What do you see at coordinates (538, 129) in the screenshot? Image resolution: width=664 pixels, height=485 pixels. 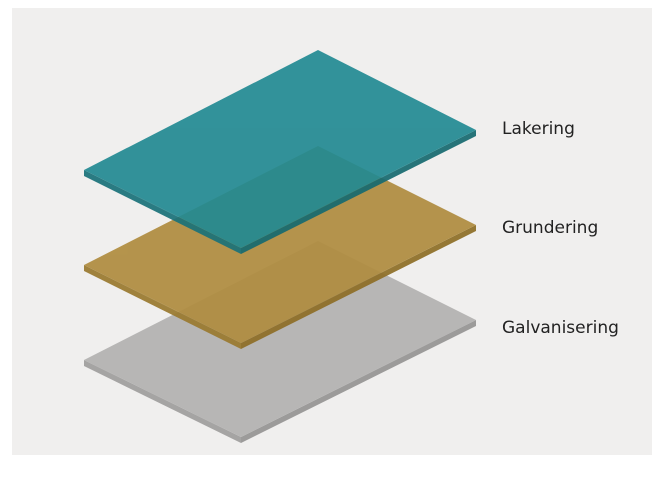 I see `layer-label: Lakering` at bounding box center [538, 129].